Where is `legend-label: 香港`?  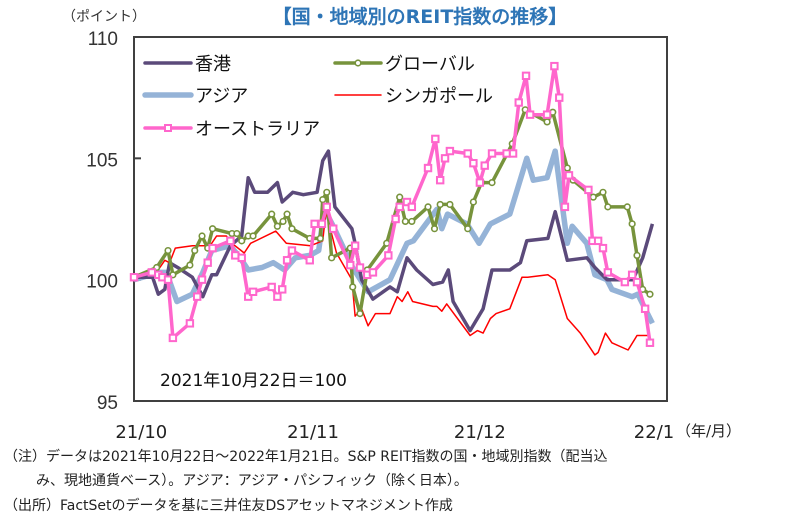 legend-label: 香港 is located at coordinates (213, 64).